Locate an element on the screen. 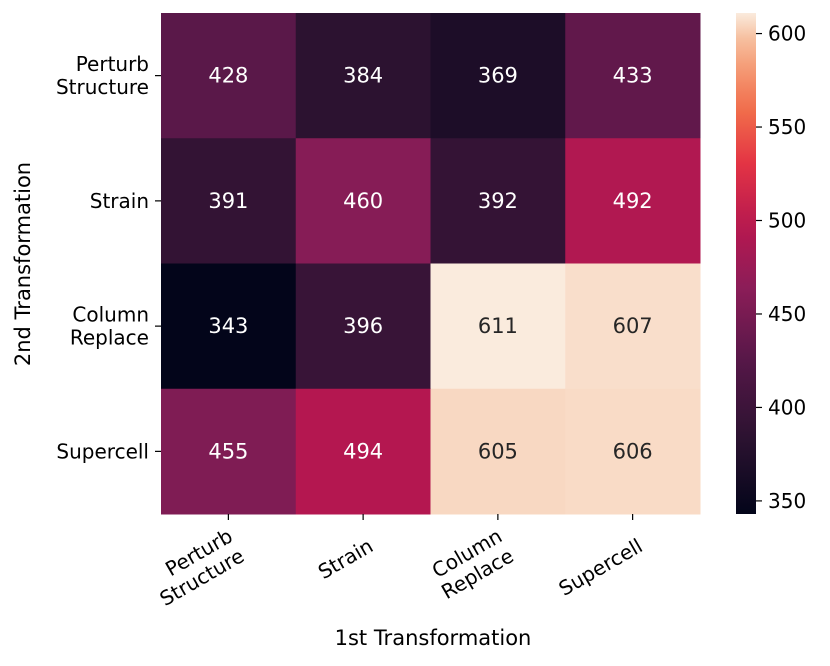 The height and width of the screenshot is (666, 830). y-tick-label: Column is located at coordinates (110, 315).